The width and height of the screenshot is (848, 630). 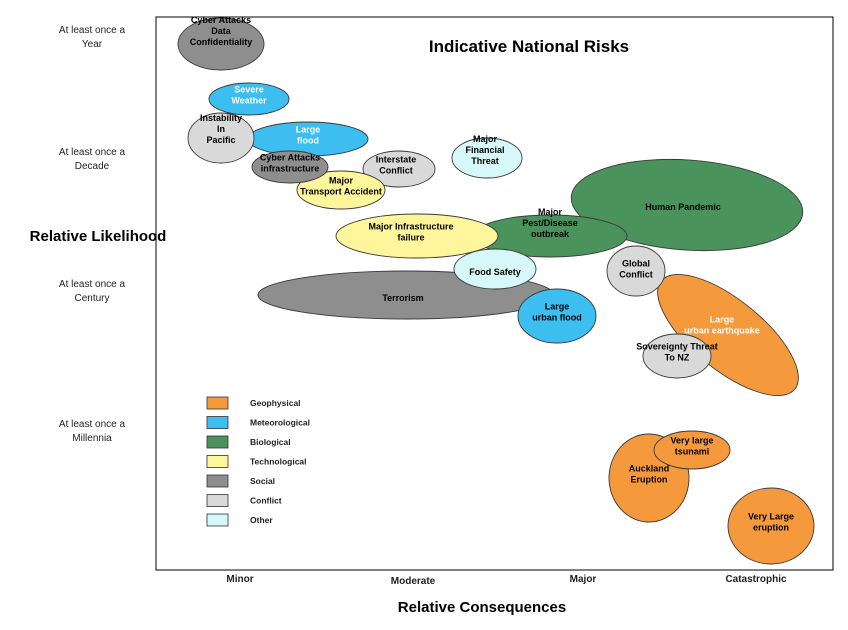 I want to click on x-tick-catastrophic: Catastrophic, so click(x=756, y=579).